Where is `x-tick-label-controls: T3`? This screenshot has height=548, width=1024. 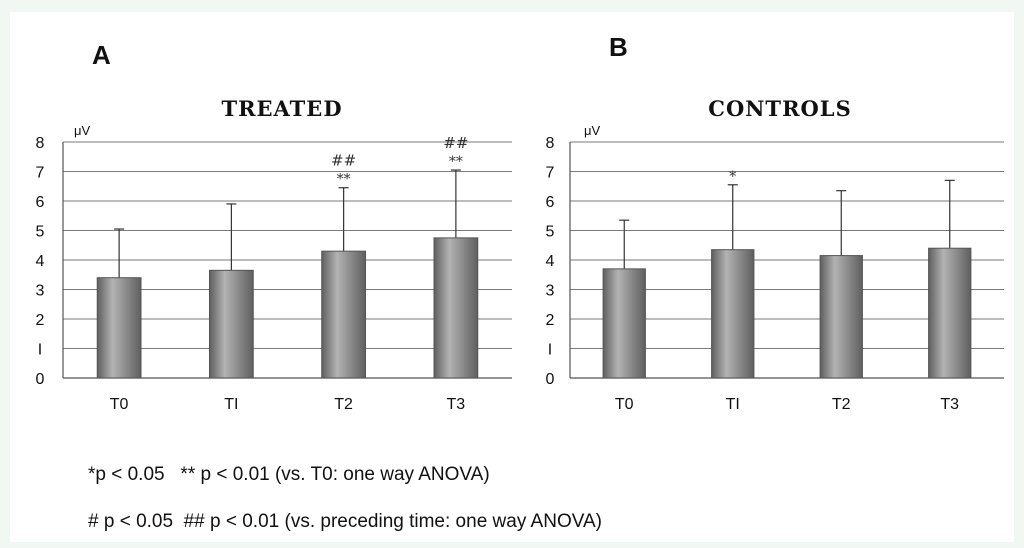
x-tick-label-controls: T3 is located at coordinates (949, 404).